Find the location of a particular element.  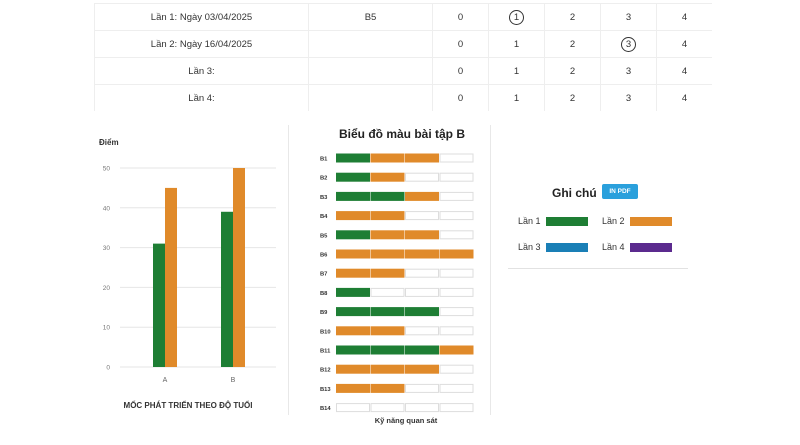

selected-score: 3 is located at coordinates (628, 44).